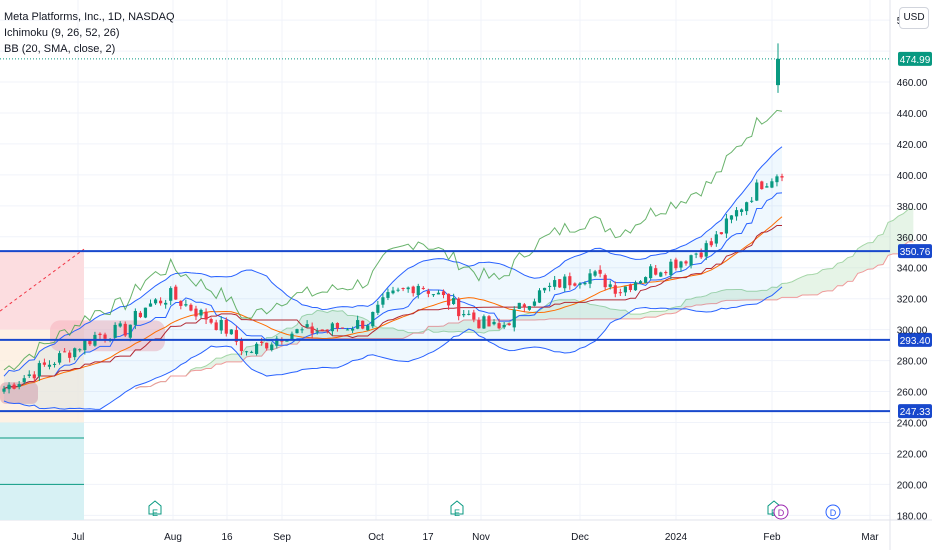  I want to click on currency-button: USD, so click(914, 18).